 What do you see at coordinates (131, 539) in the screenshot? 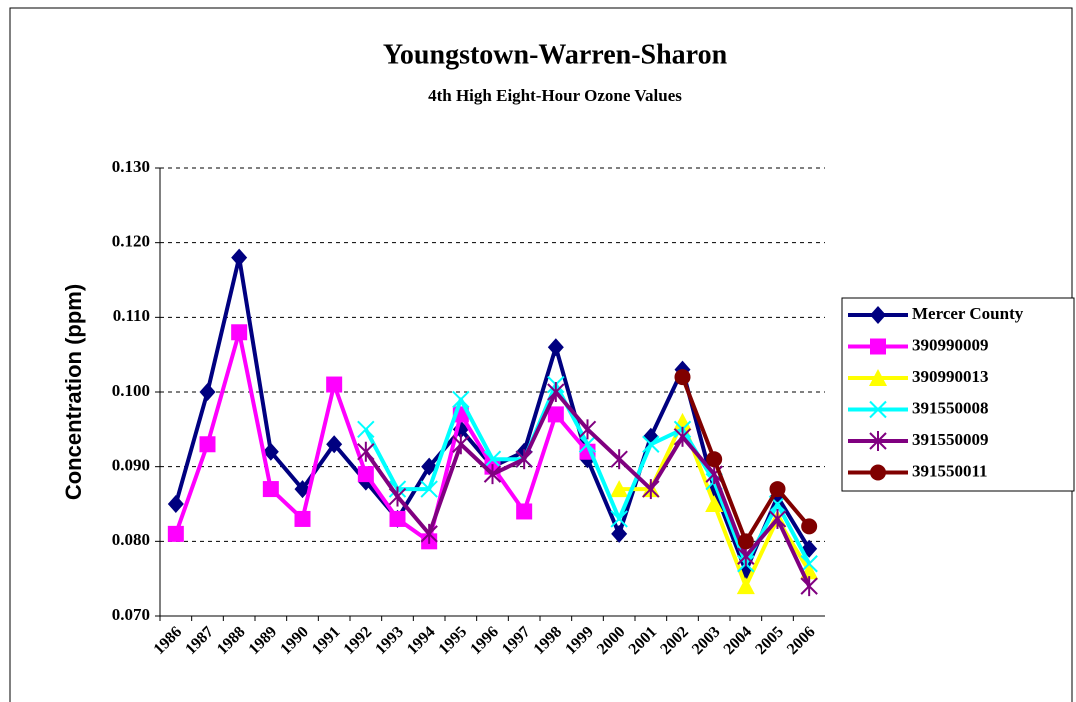
I see `y-tick-label: 0.080` at bounding box center [131, 539].